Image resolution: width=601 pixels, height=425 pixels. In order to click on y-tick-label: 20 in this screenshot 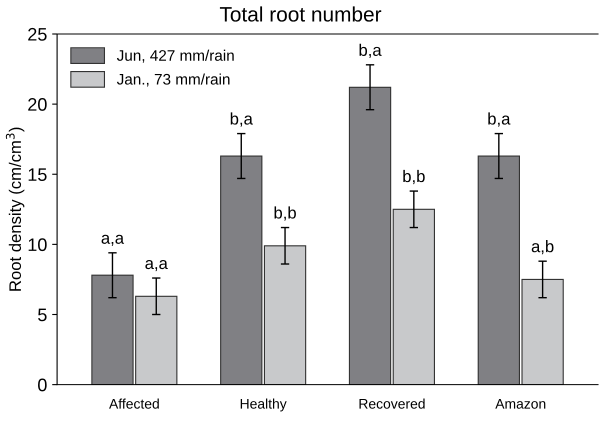, I will do `click(37, 104)`.